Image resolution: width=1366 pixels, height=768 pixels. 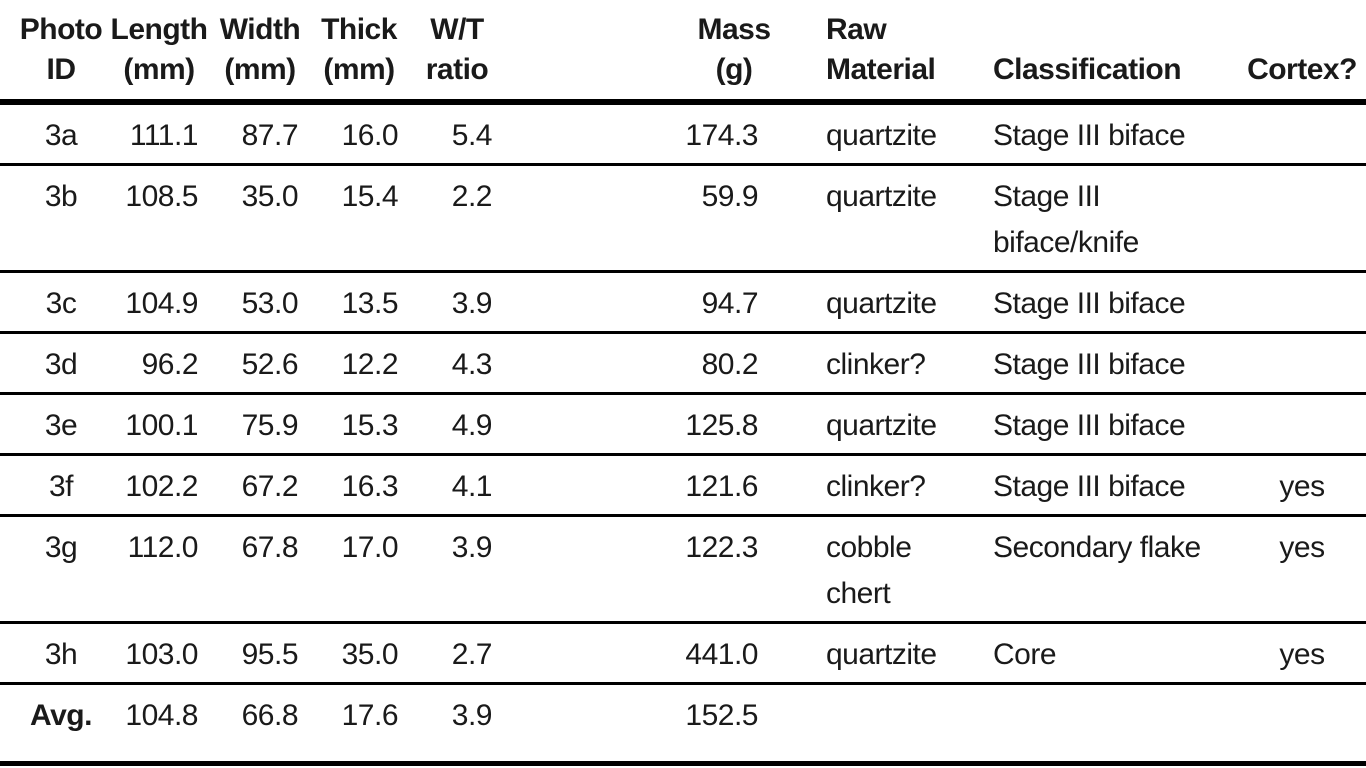 What do you see at coordinates (159, 218) in the screenshot?
I see `cell-length: 108.5` at bounding box center [159, 218].